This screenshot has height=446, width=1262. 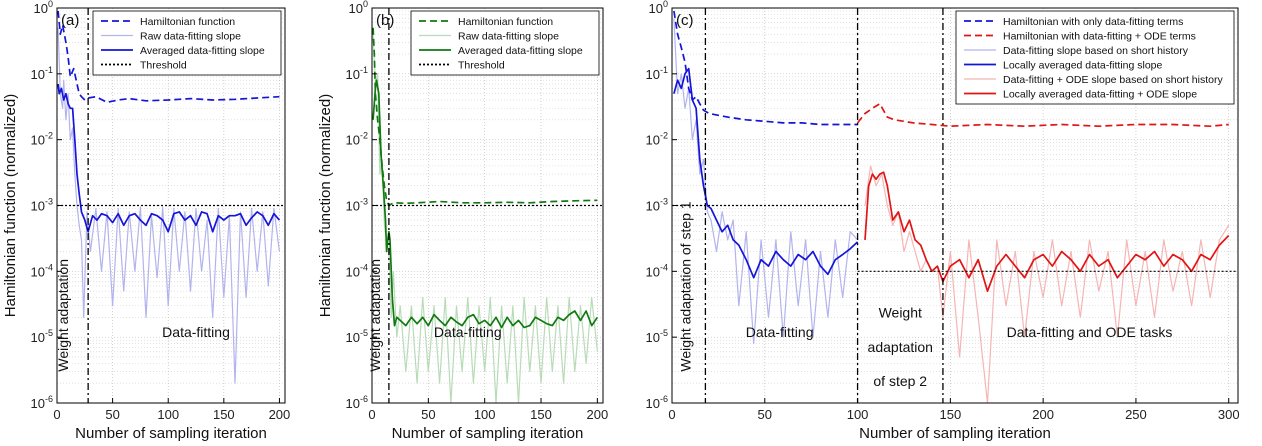 What do you see at coordinates (900, 381) in the screenshot?
I see `stage-annotation: of step 2` at bounding box center [900, 381].